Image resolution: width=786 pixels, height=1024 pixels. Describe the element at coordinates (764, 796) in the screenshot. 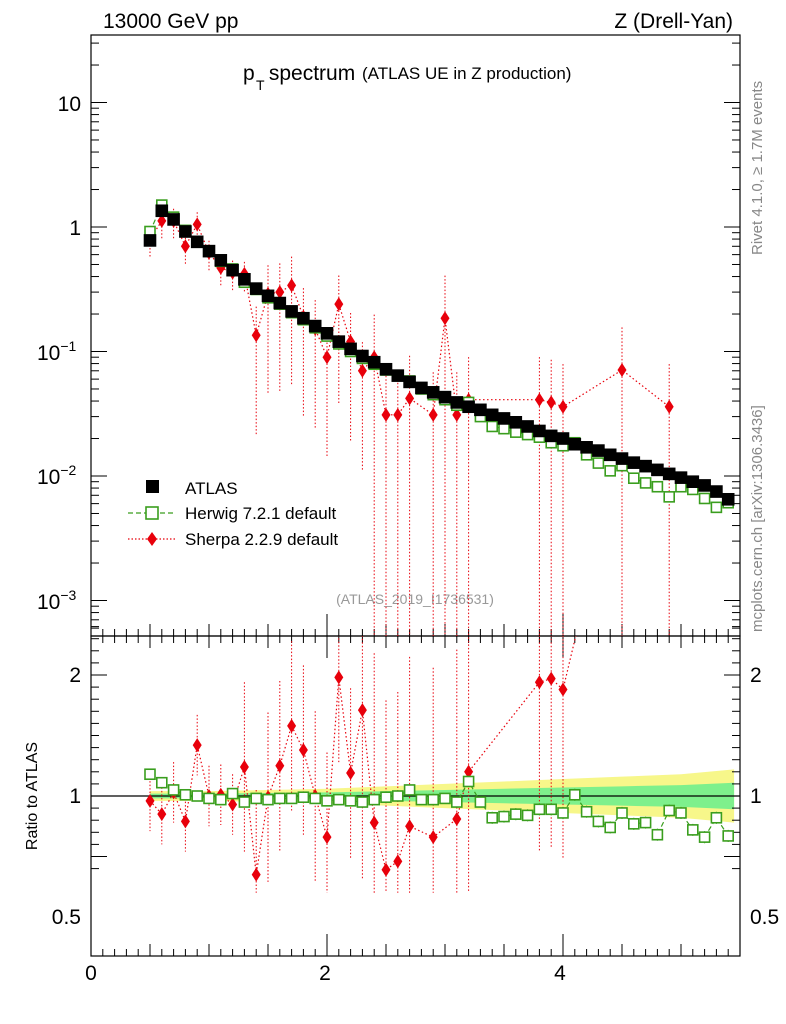

I see `ratio-y-tick-labels-right: 2 1 0.5` at that location.